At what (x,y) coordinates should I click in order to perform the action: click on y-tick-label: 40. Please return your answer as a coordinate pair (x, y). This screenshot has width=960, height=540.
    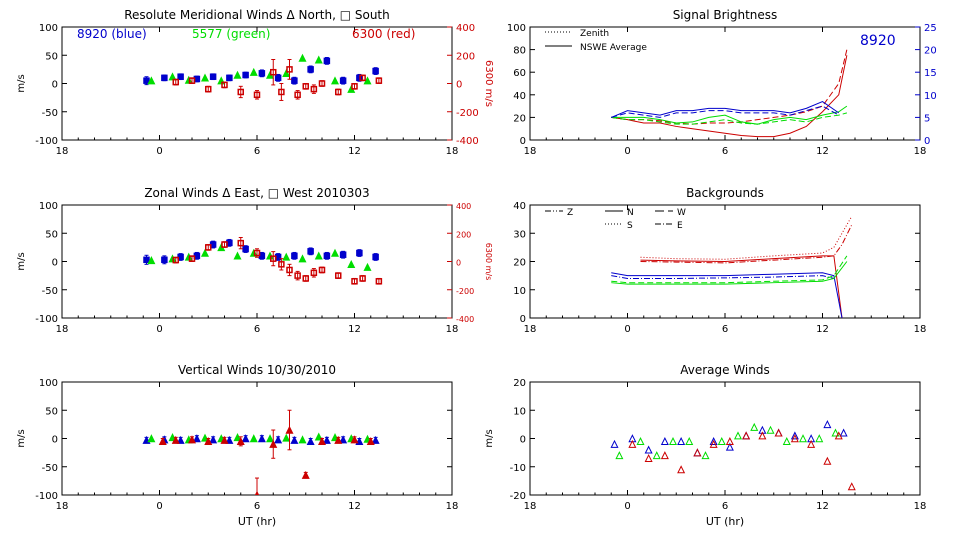
    Looking at the image, I should click on (519, 206).